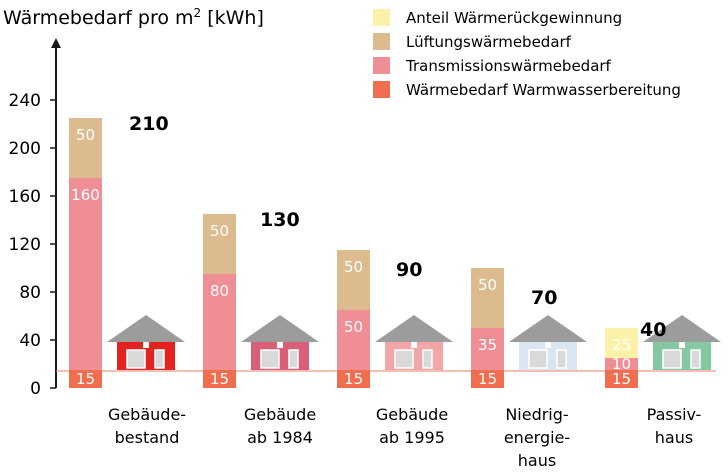  Describe the element at coordinates (98, 18) in the screenshot. I see `y-axis-title-main: Wärmebedarf pro m` at that location.